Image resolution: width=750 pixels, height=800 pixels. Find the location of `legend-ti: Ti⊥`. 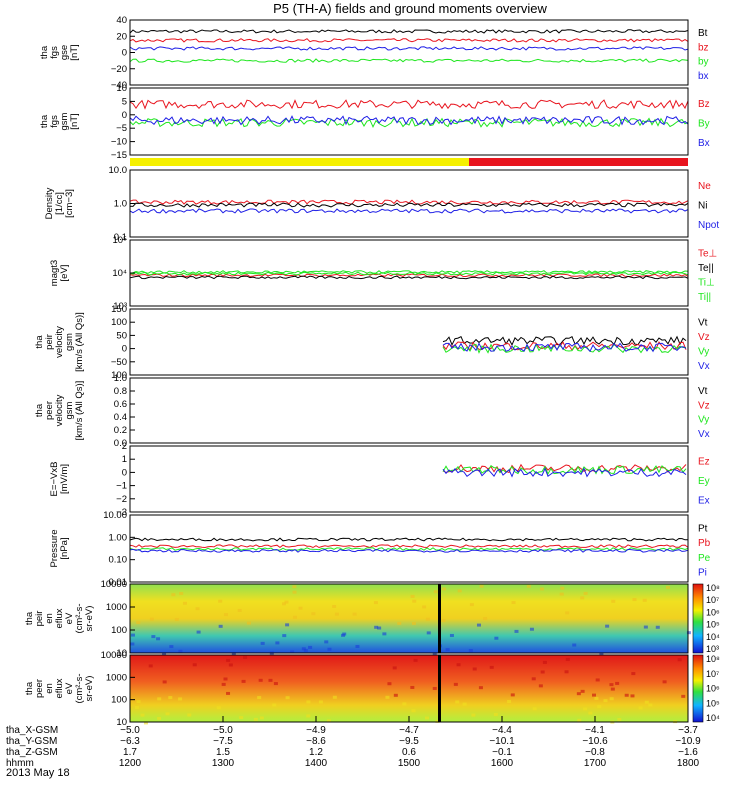

legend-ti: Ti⊥ is located at coordinates (706, 282).